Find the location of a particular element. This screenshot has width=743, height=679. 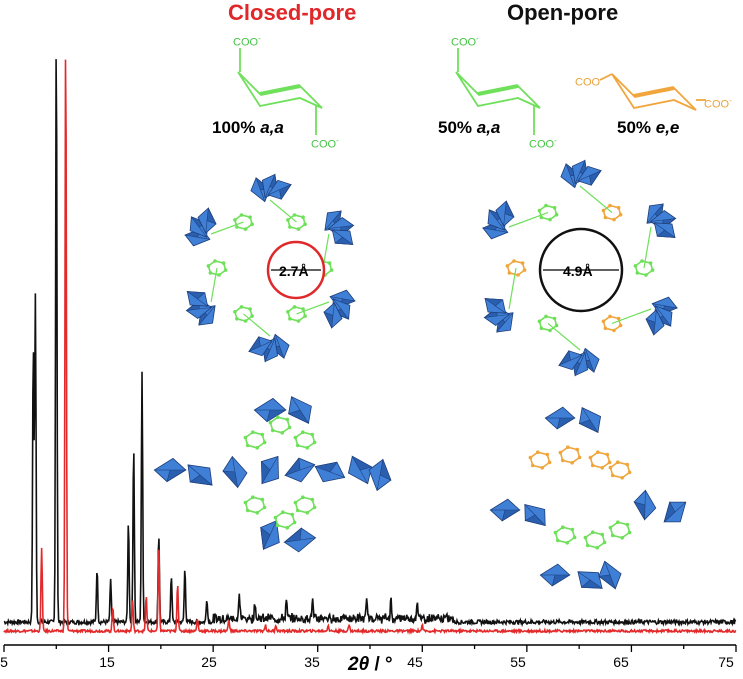

closed-side-view is located at coordinates (272, 474).